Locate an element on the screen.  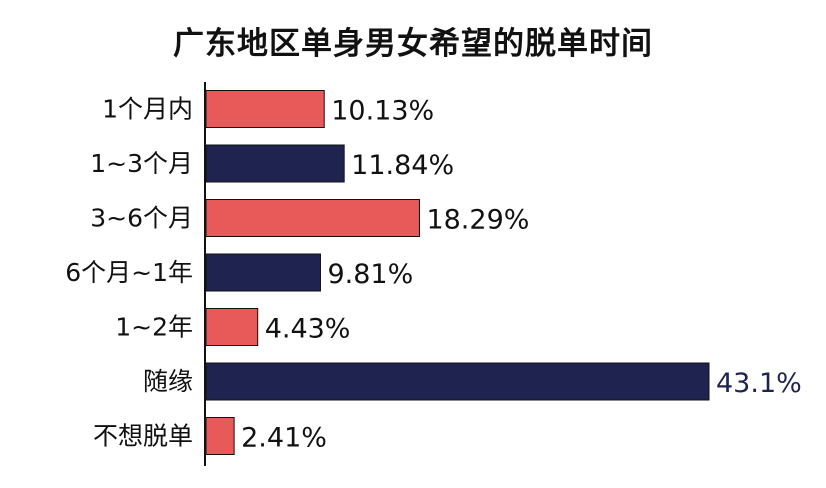
category-label: 6个月~1年 is located at coordinates (129, 272).